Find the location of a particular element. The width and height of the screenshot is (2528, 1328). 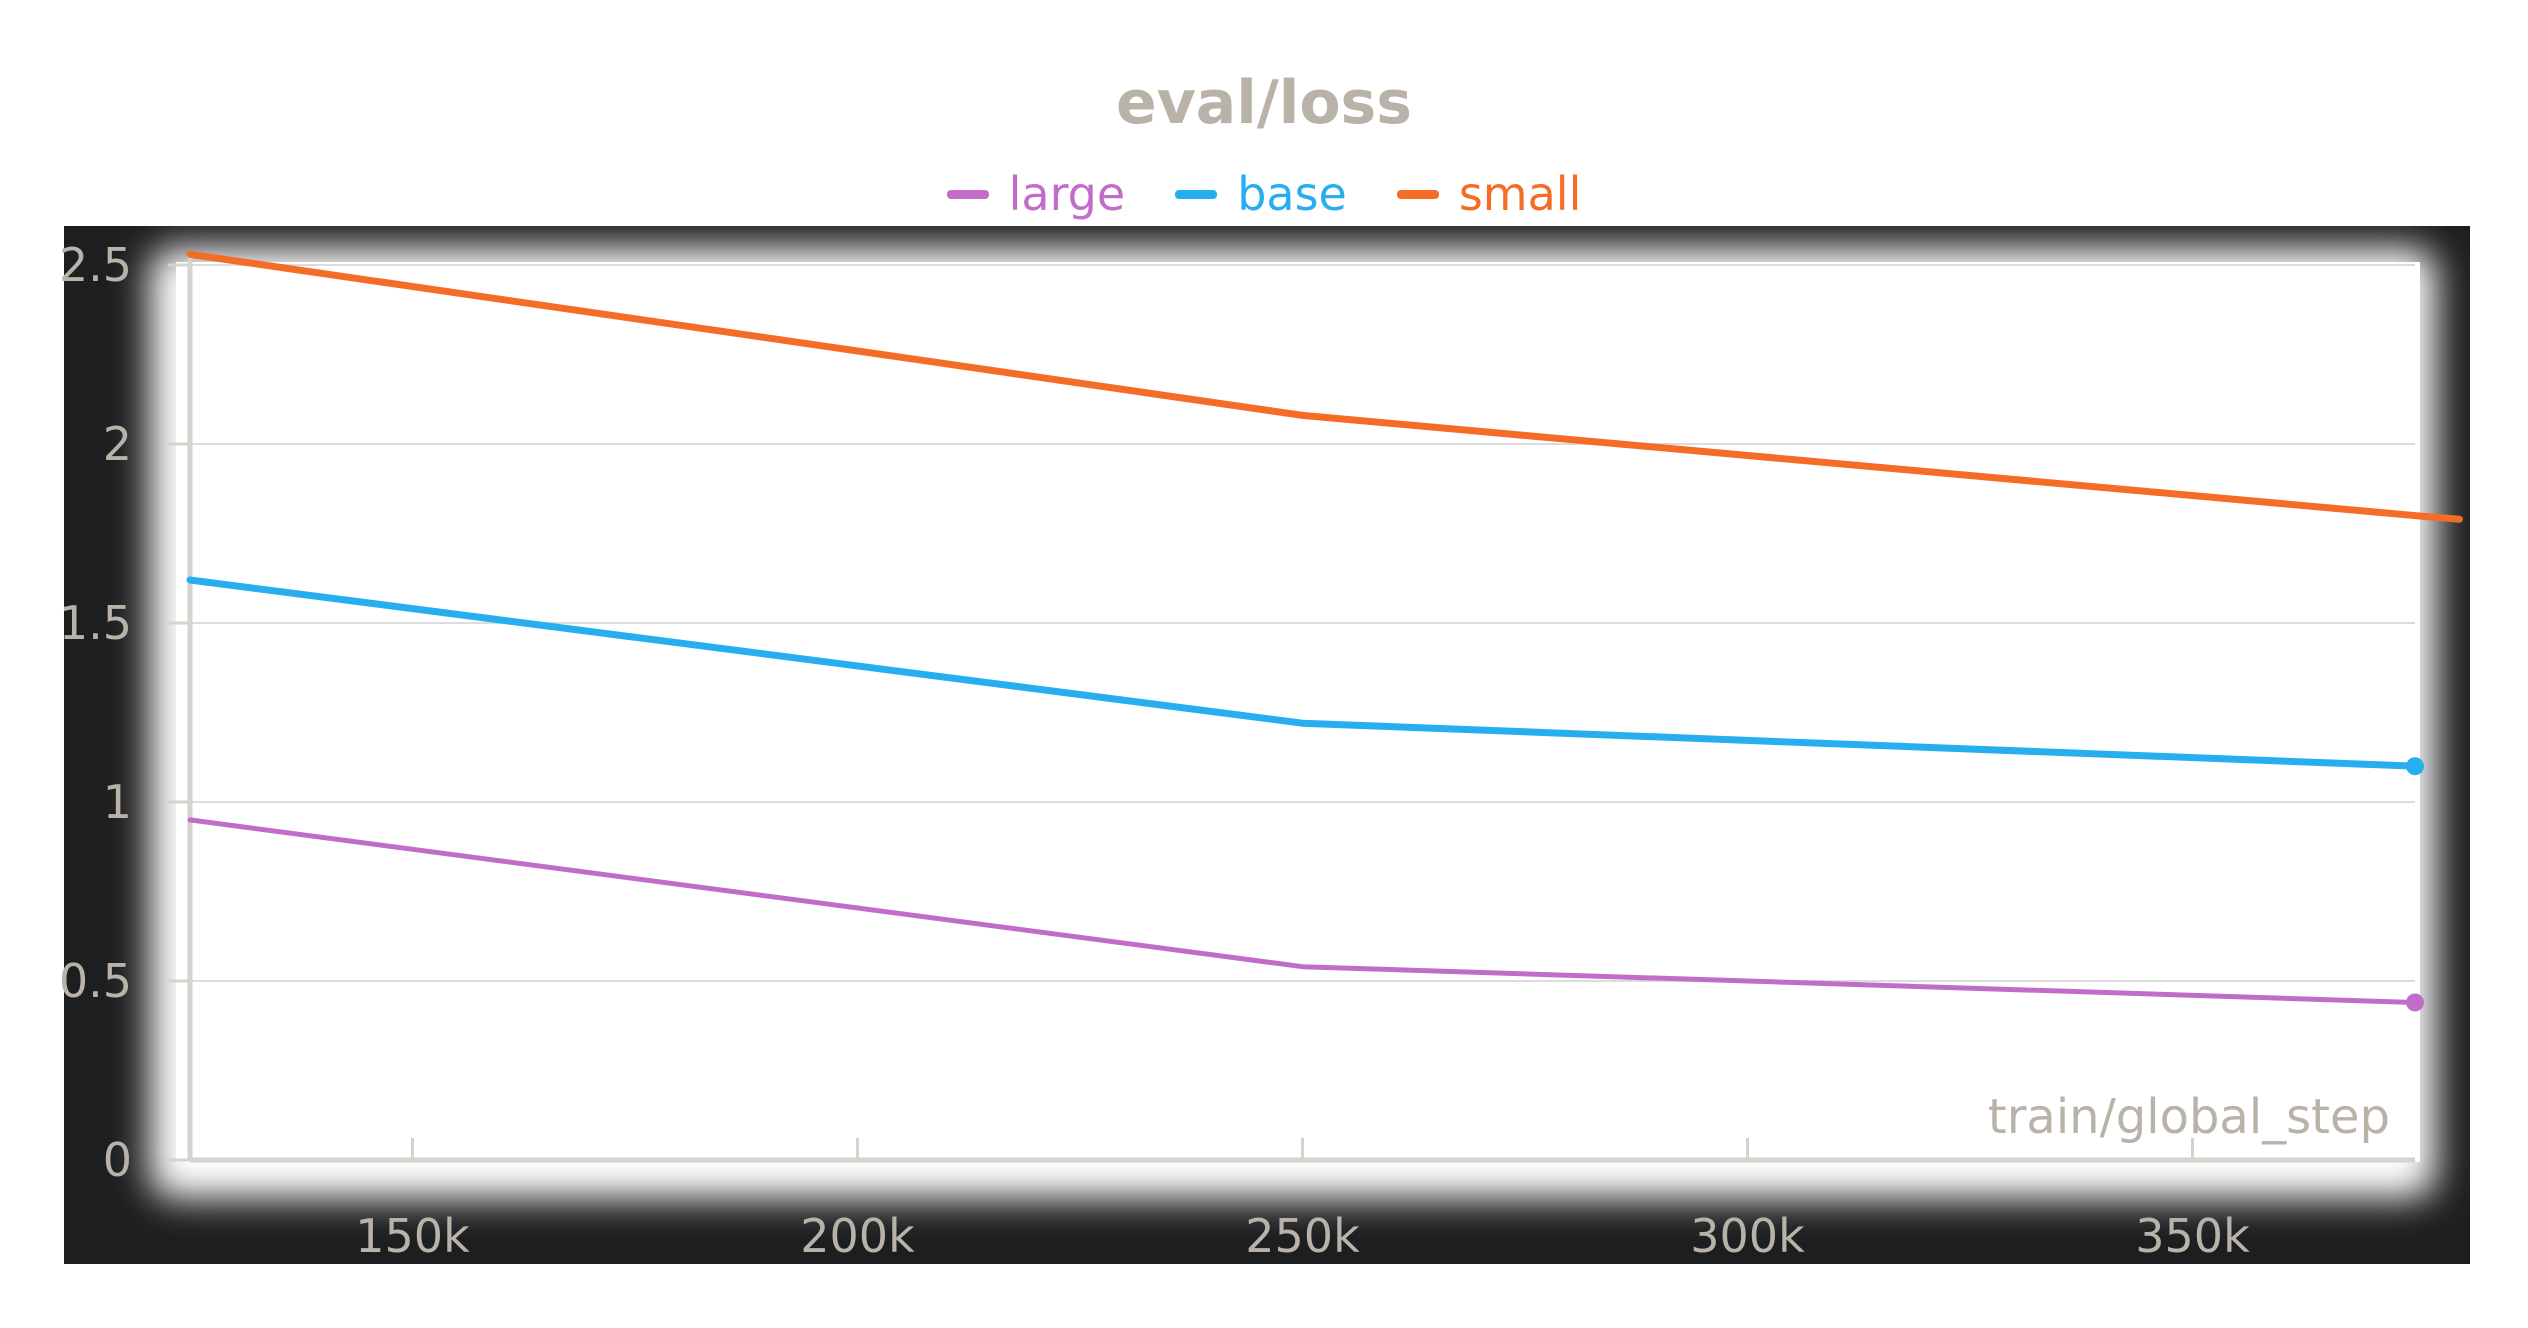

legend: large base small is located at coordinates (1264, 194).